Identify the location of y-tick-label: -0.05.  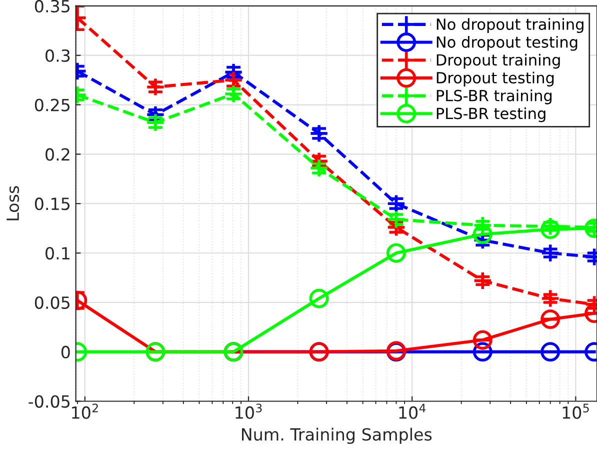
(49, 401).